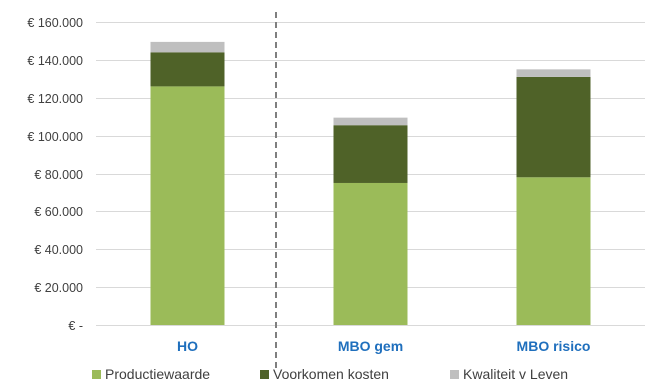 This screenshot has height=385, width=648. Describe the element at coordinates (55, 137) in the screenshot. I see `y-tick-label: € 100.000` at that location.